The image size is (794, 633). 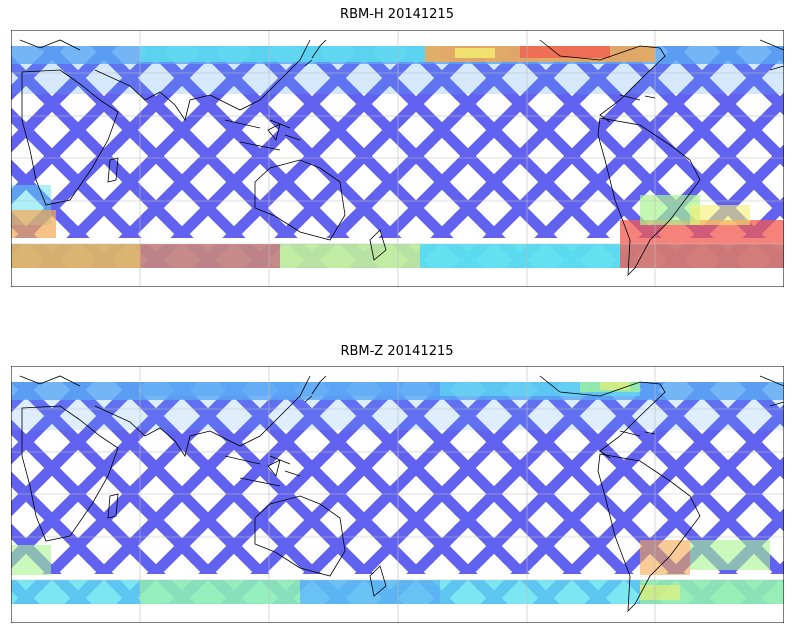 What do you see at coordinates (397, 351) in the screenshot?
I see `panel-title-rbm-z: RBM-Z 20141215` at bounding box center [397, 351].